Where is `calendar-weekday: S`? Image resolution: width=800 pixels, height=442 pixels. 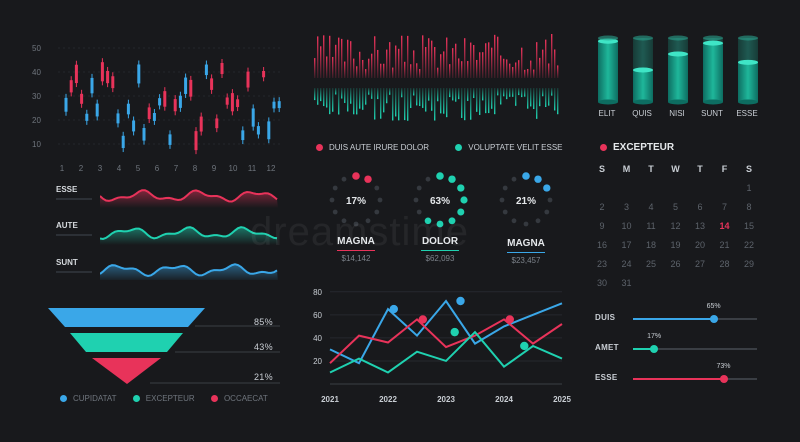
calendar-weekday: S is located at coordinates (748, 169).